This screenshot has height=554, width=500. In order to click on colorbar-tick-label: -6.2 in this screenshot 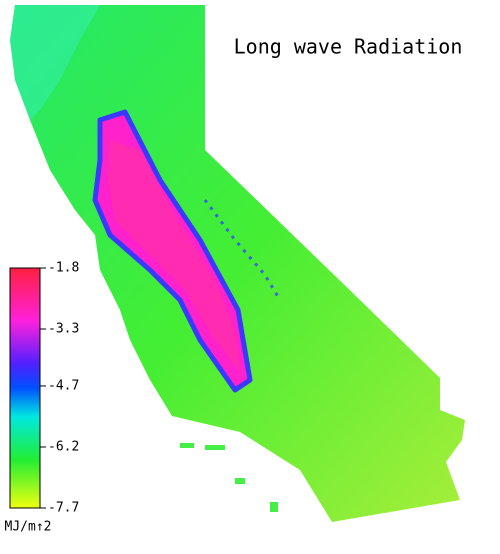, I will do `click(63, 446)`.